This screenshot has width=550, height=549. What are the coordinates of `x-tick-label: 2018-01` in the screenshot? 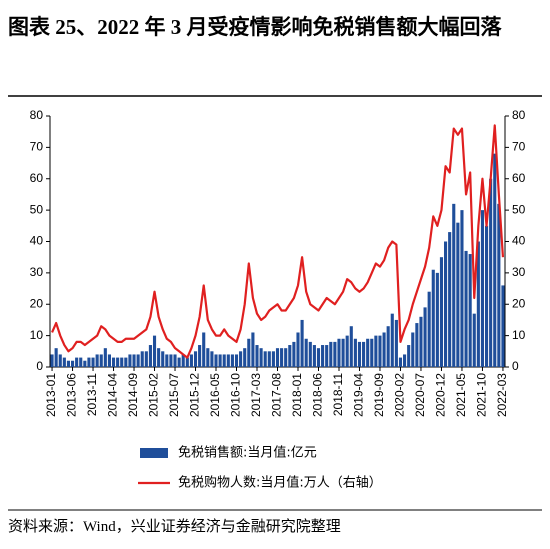 It's located at (297, 395).